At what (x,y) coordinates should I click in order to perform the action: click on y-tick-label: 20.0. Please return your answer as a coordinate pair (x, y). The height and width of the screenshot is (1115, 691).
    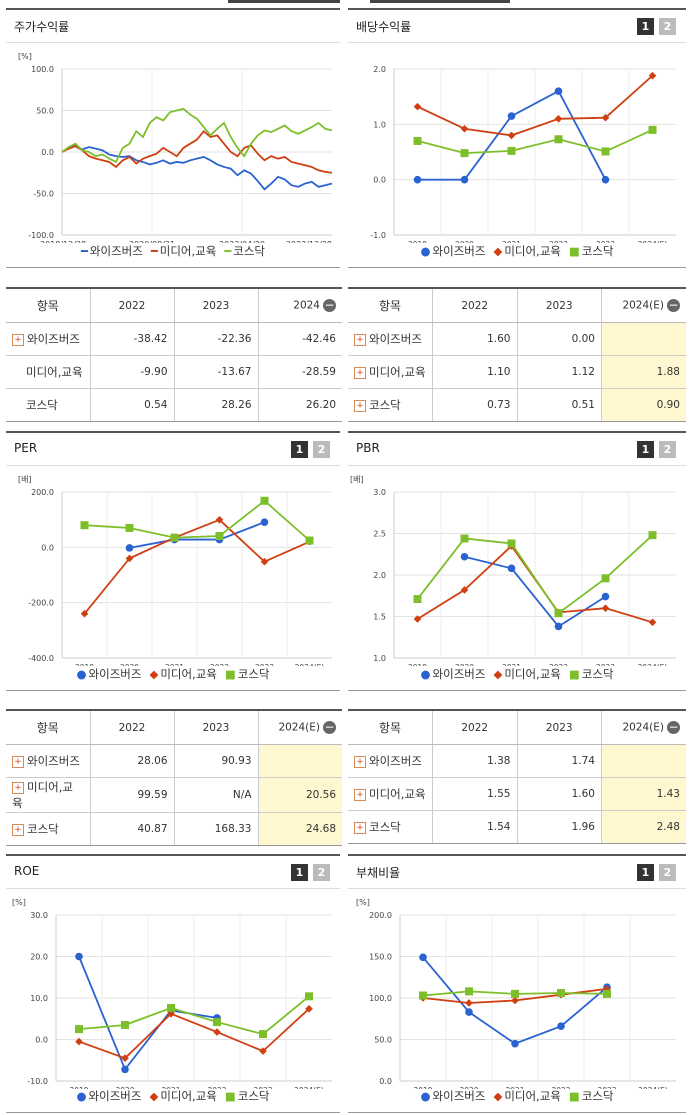
    Looking at the image, I should click on (39, 957).